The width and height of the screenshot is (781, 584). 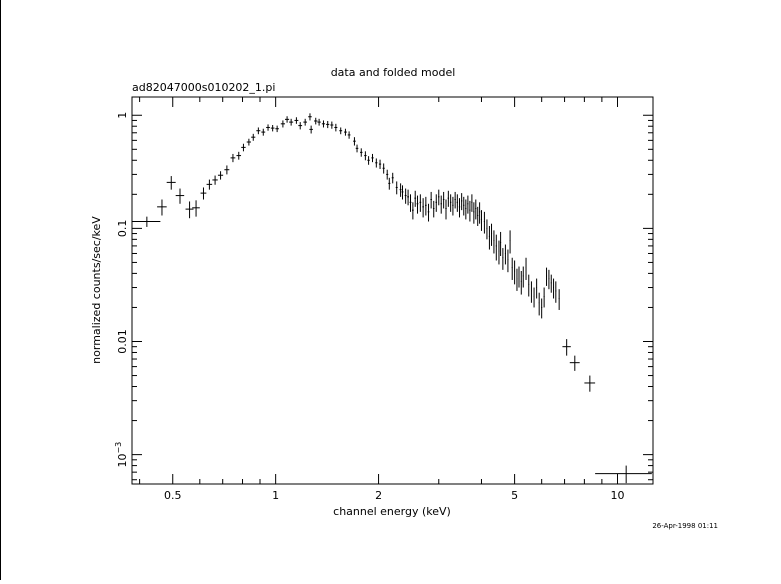 I want to click on y-tick-label: 0.01, so click(x=122, y=341).